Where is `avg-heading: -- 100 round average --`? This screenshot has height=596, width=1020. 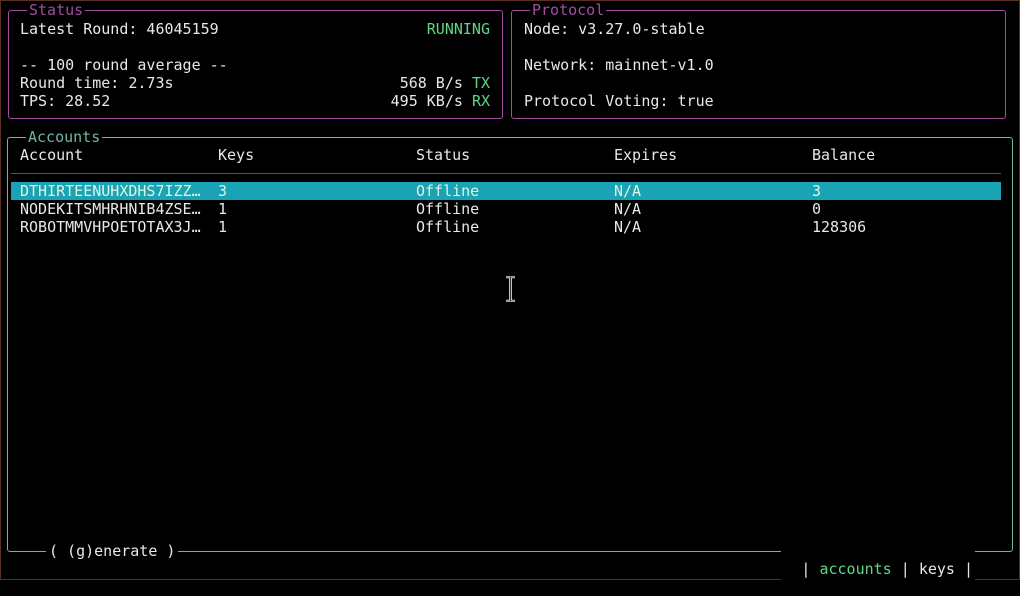 avg-heading: -- 100 round average -- is located at coordinates (124, 65).